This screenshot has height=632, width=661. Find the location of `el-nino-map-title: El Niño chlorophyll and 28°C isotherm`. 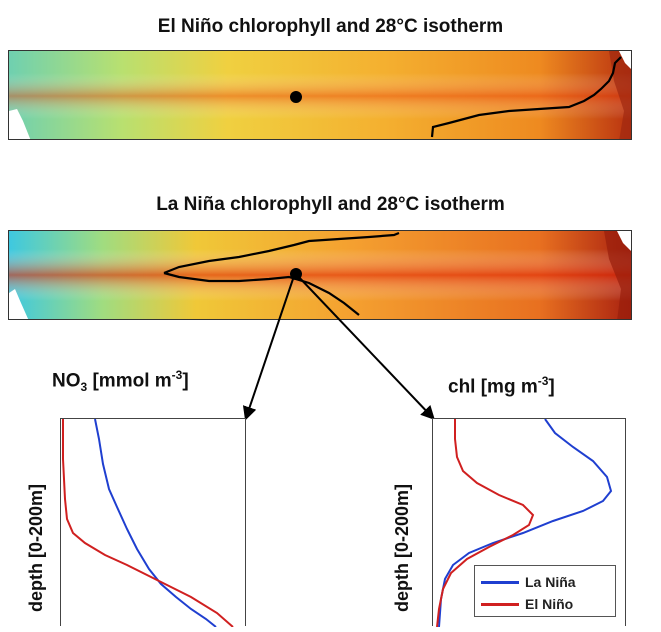

el-nino-map-title: El Niño chlorophyll and 28°C isotherm is located at coordinates (330, 26).